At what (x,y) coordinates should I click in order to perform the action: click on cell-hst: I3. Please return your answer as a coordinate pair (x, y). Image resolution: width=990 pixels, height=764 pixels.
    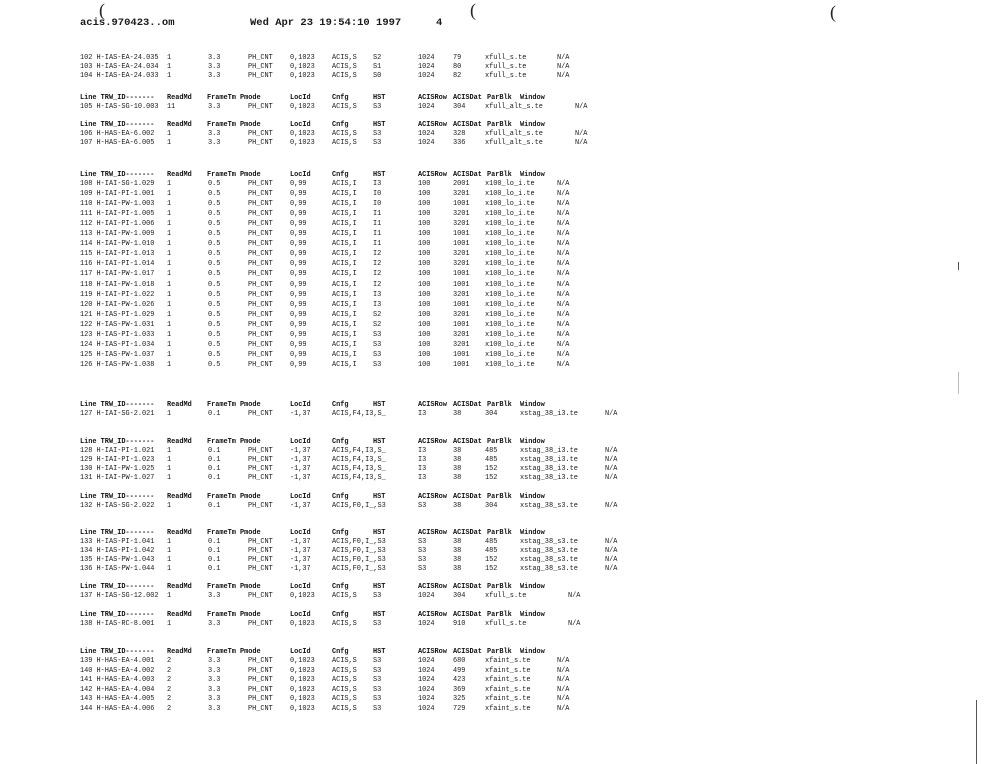
    Looking at the image, I should click on (422, 451).